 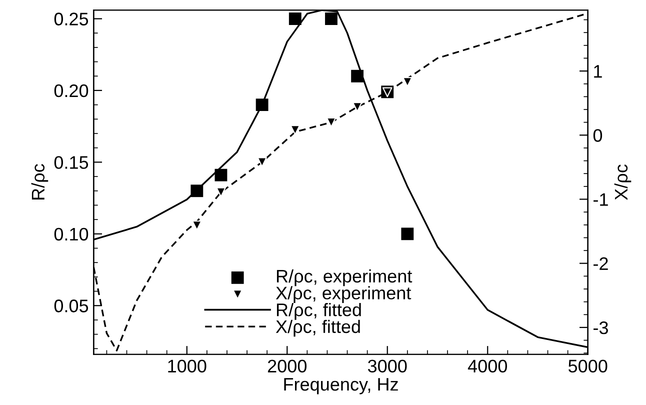 I want to click on y-tick-label: 0.05, so click(x=71, y=306).